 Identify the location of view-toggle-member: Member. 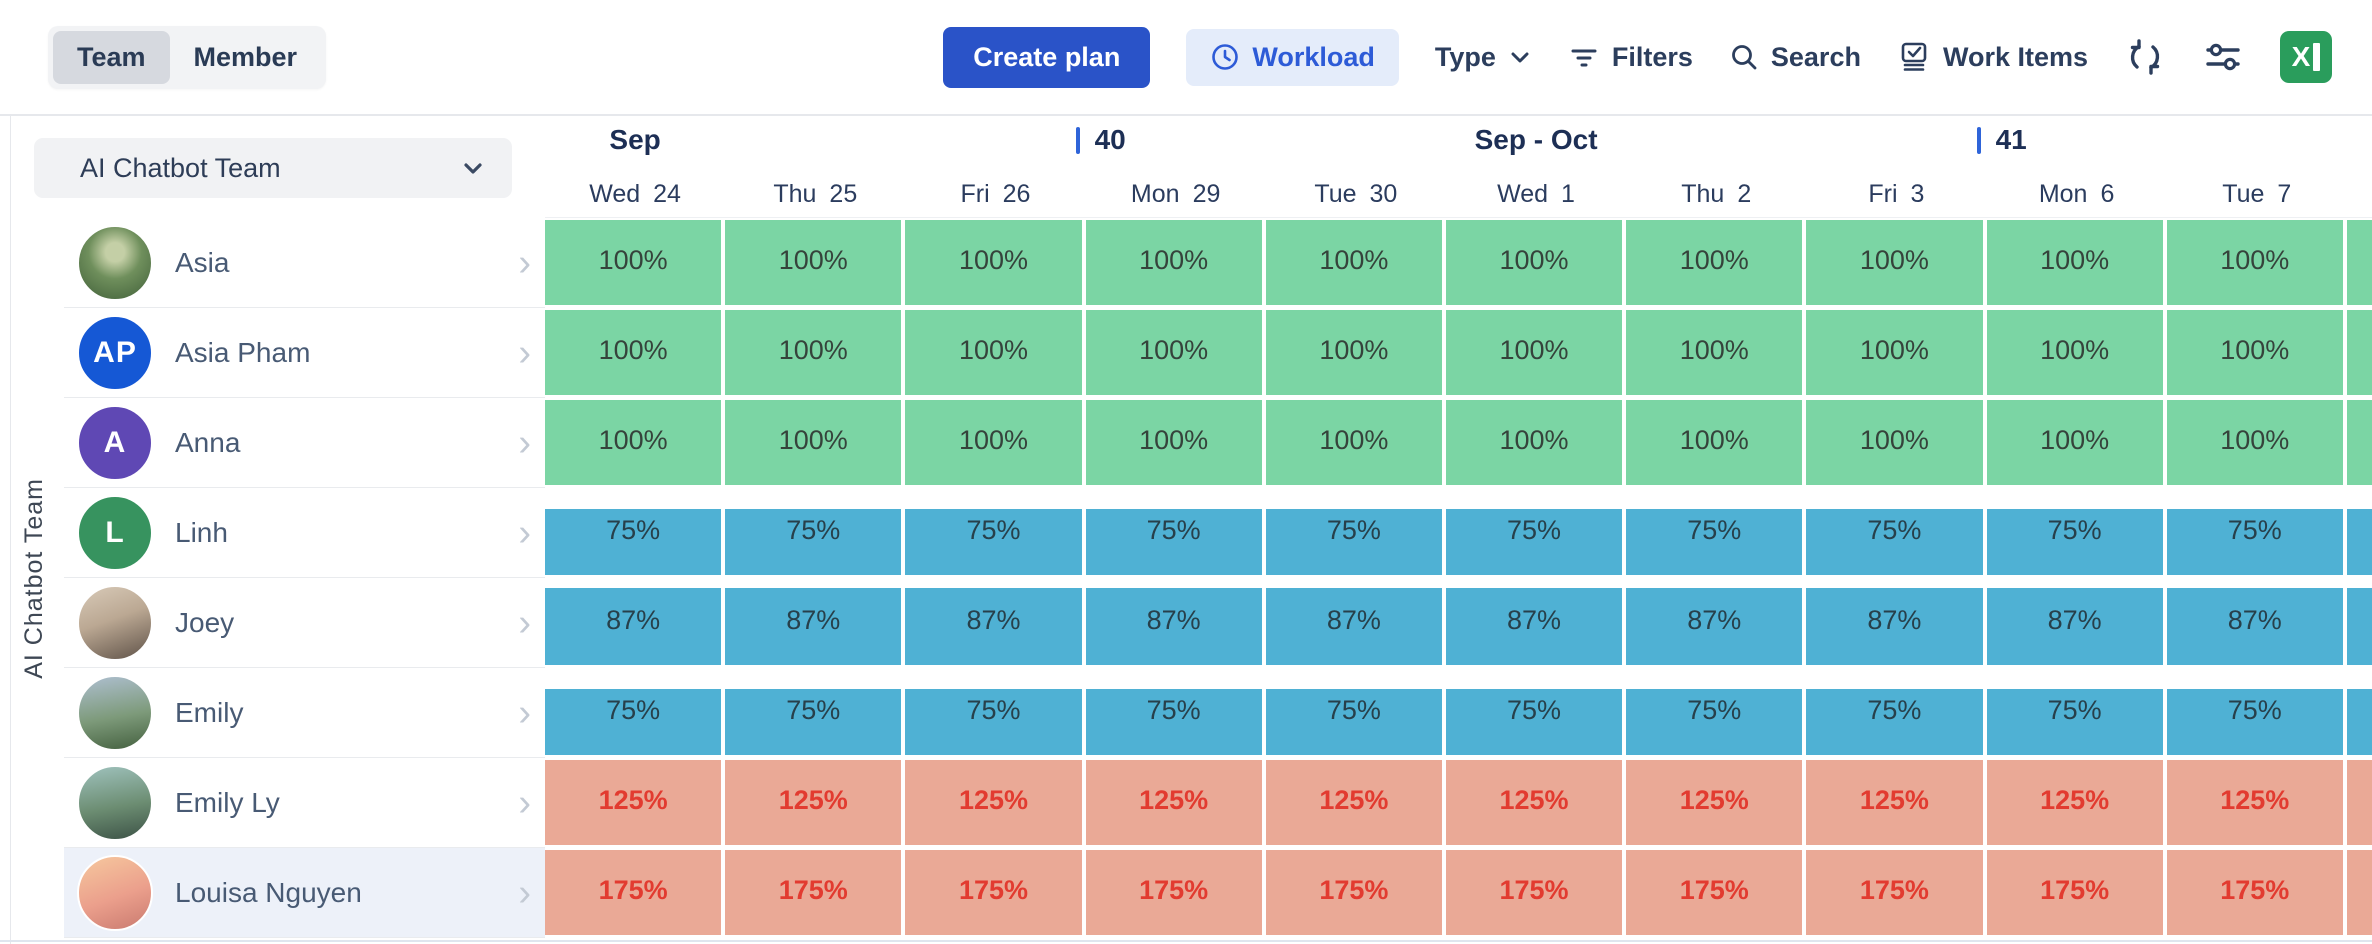
(245, 56).